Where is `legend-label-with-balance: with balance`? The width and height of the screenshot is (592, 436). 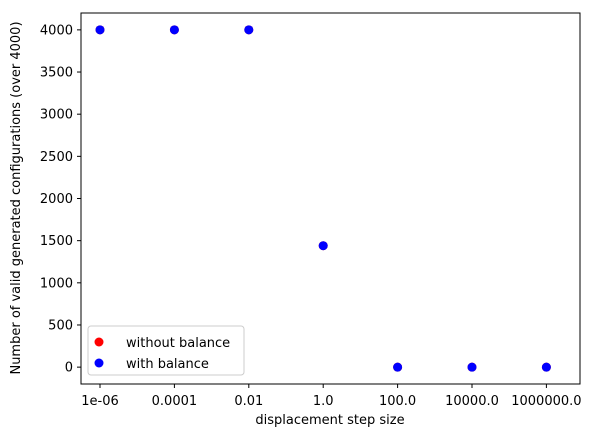
legend-label-with-balance: with balance is located at coordinates (167, 364).